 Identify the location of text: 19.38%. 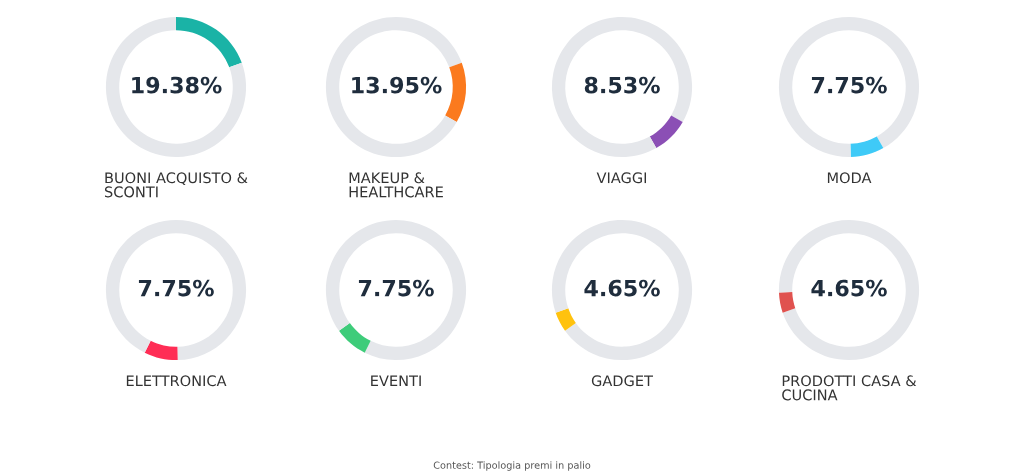
(177, 85).